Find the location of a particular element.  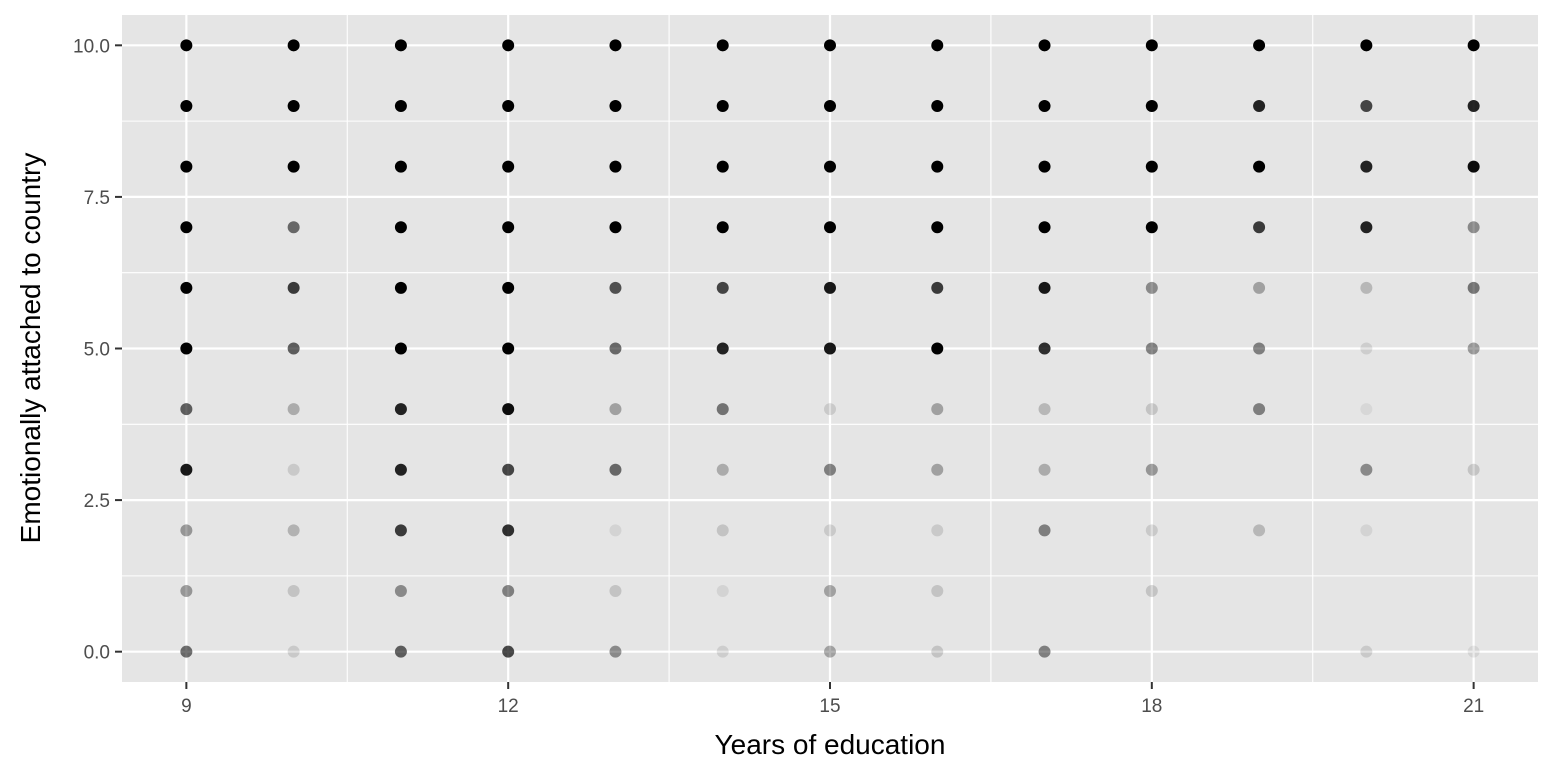

y-axis: 0.0 2.5 5.0 7.5 10.0 is located at coordinates (97, 350).